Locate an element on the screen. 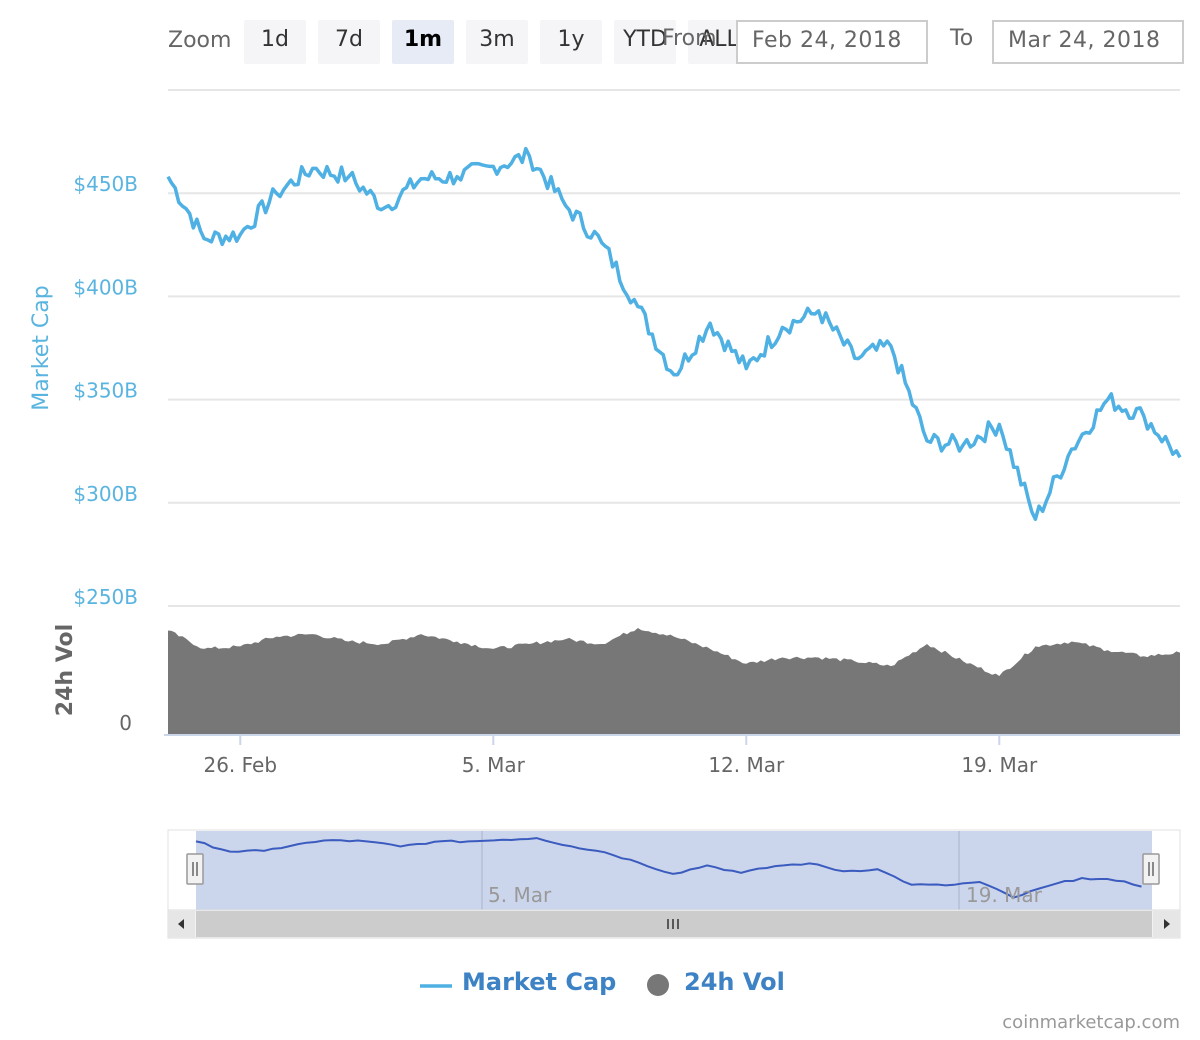 This screenshot has height=1040, width=1200. scroll-left-button is located at coordinates (181, 924).